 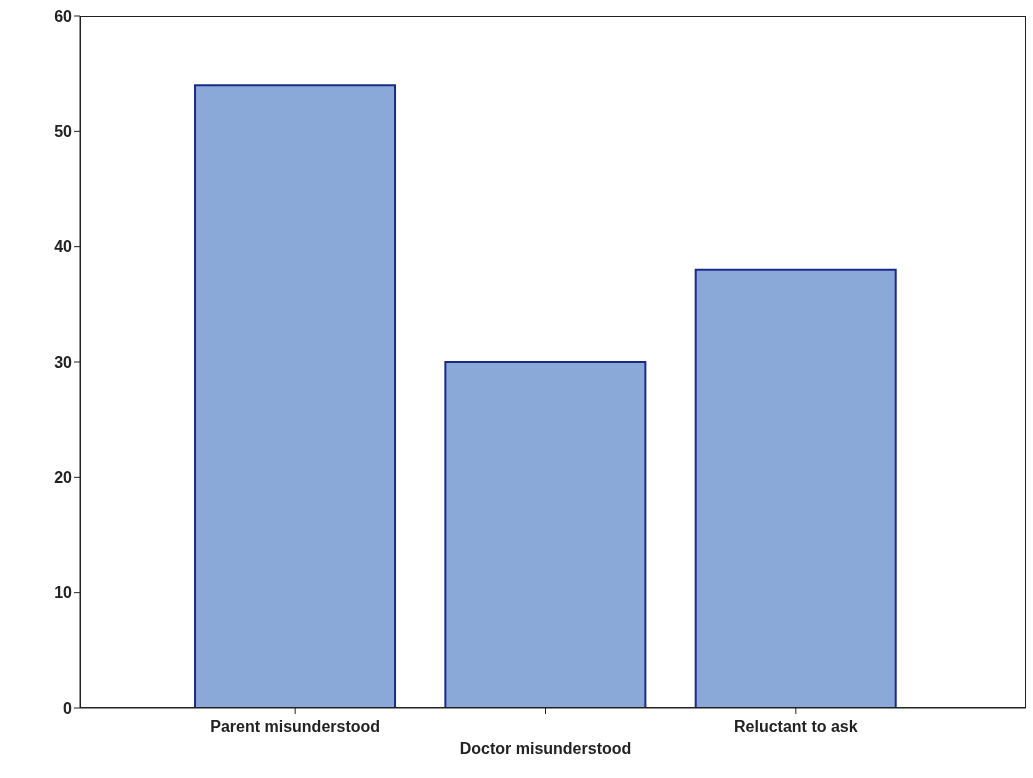 I want to click on y-tick-label: 60, so click(x=63, y=16).